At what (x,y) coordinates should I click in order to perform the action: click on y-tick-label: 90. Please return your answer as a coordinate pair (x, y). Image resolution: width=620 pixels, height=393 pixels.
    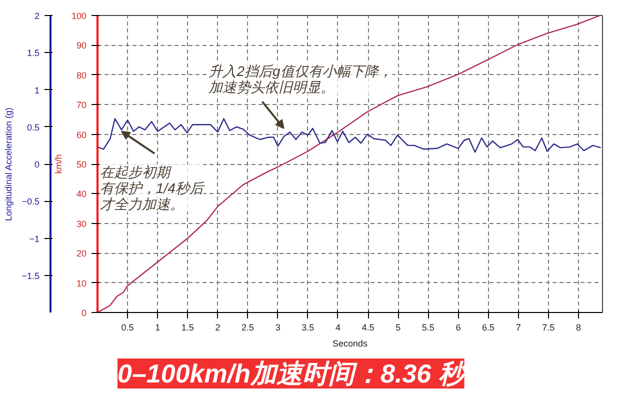
    Looking at the image, I should click on (81, 45).